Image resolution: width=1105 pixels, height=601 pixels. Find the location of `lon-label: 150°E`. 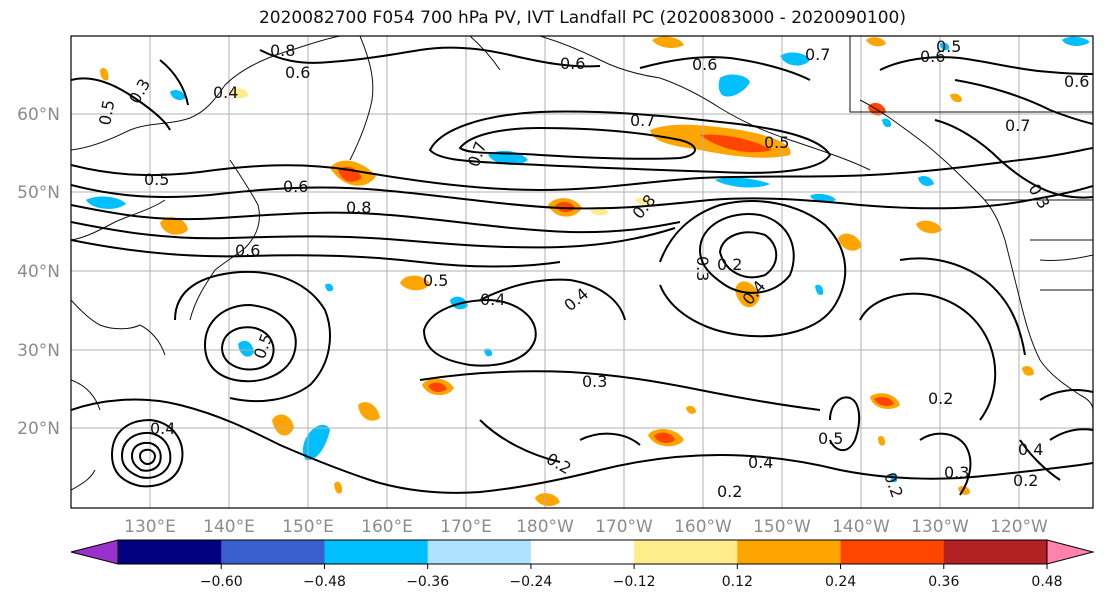

lon-label: 150°E is located at coordinates (308, 527).